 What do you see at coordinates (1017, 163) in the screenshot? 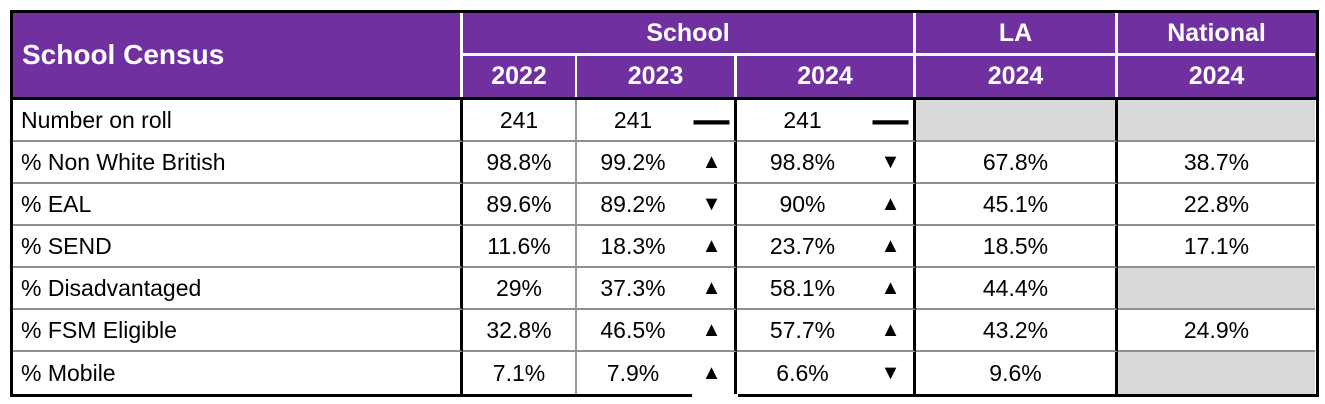
I see `cell-la-2024: 67.8%` at bounding box center [1017, 163].